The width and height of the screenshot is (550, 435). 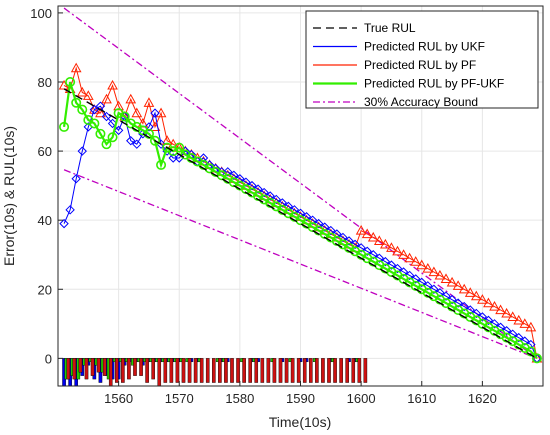 What do you see at coordinates (420, 65) in the screenshot?
I see `legend-label: Predicted RUL by PF` at bounding box center [420, 65].